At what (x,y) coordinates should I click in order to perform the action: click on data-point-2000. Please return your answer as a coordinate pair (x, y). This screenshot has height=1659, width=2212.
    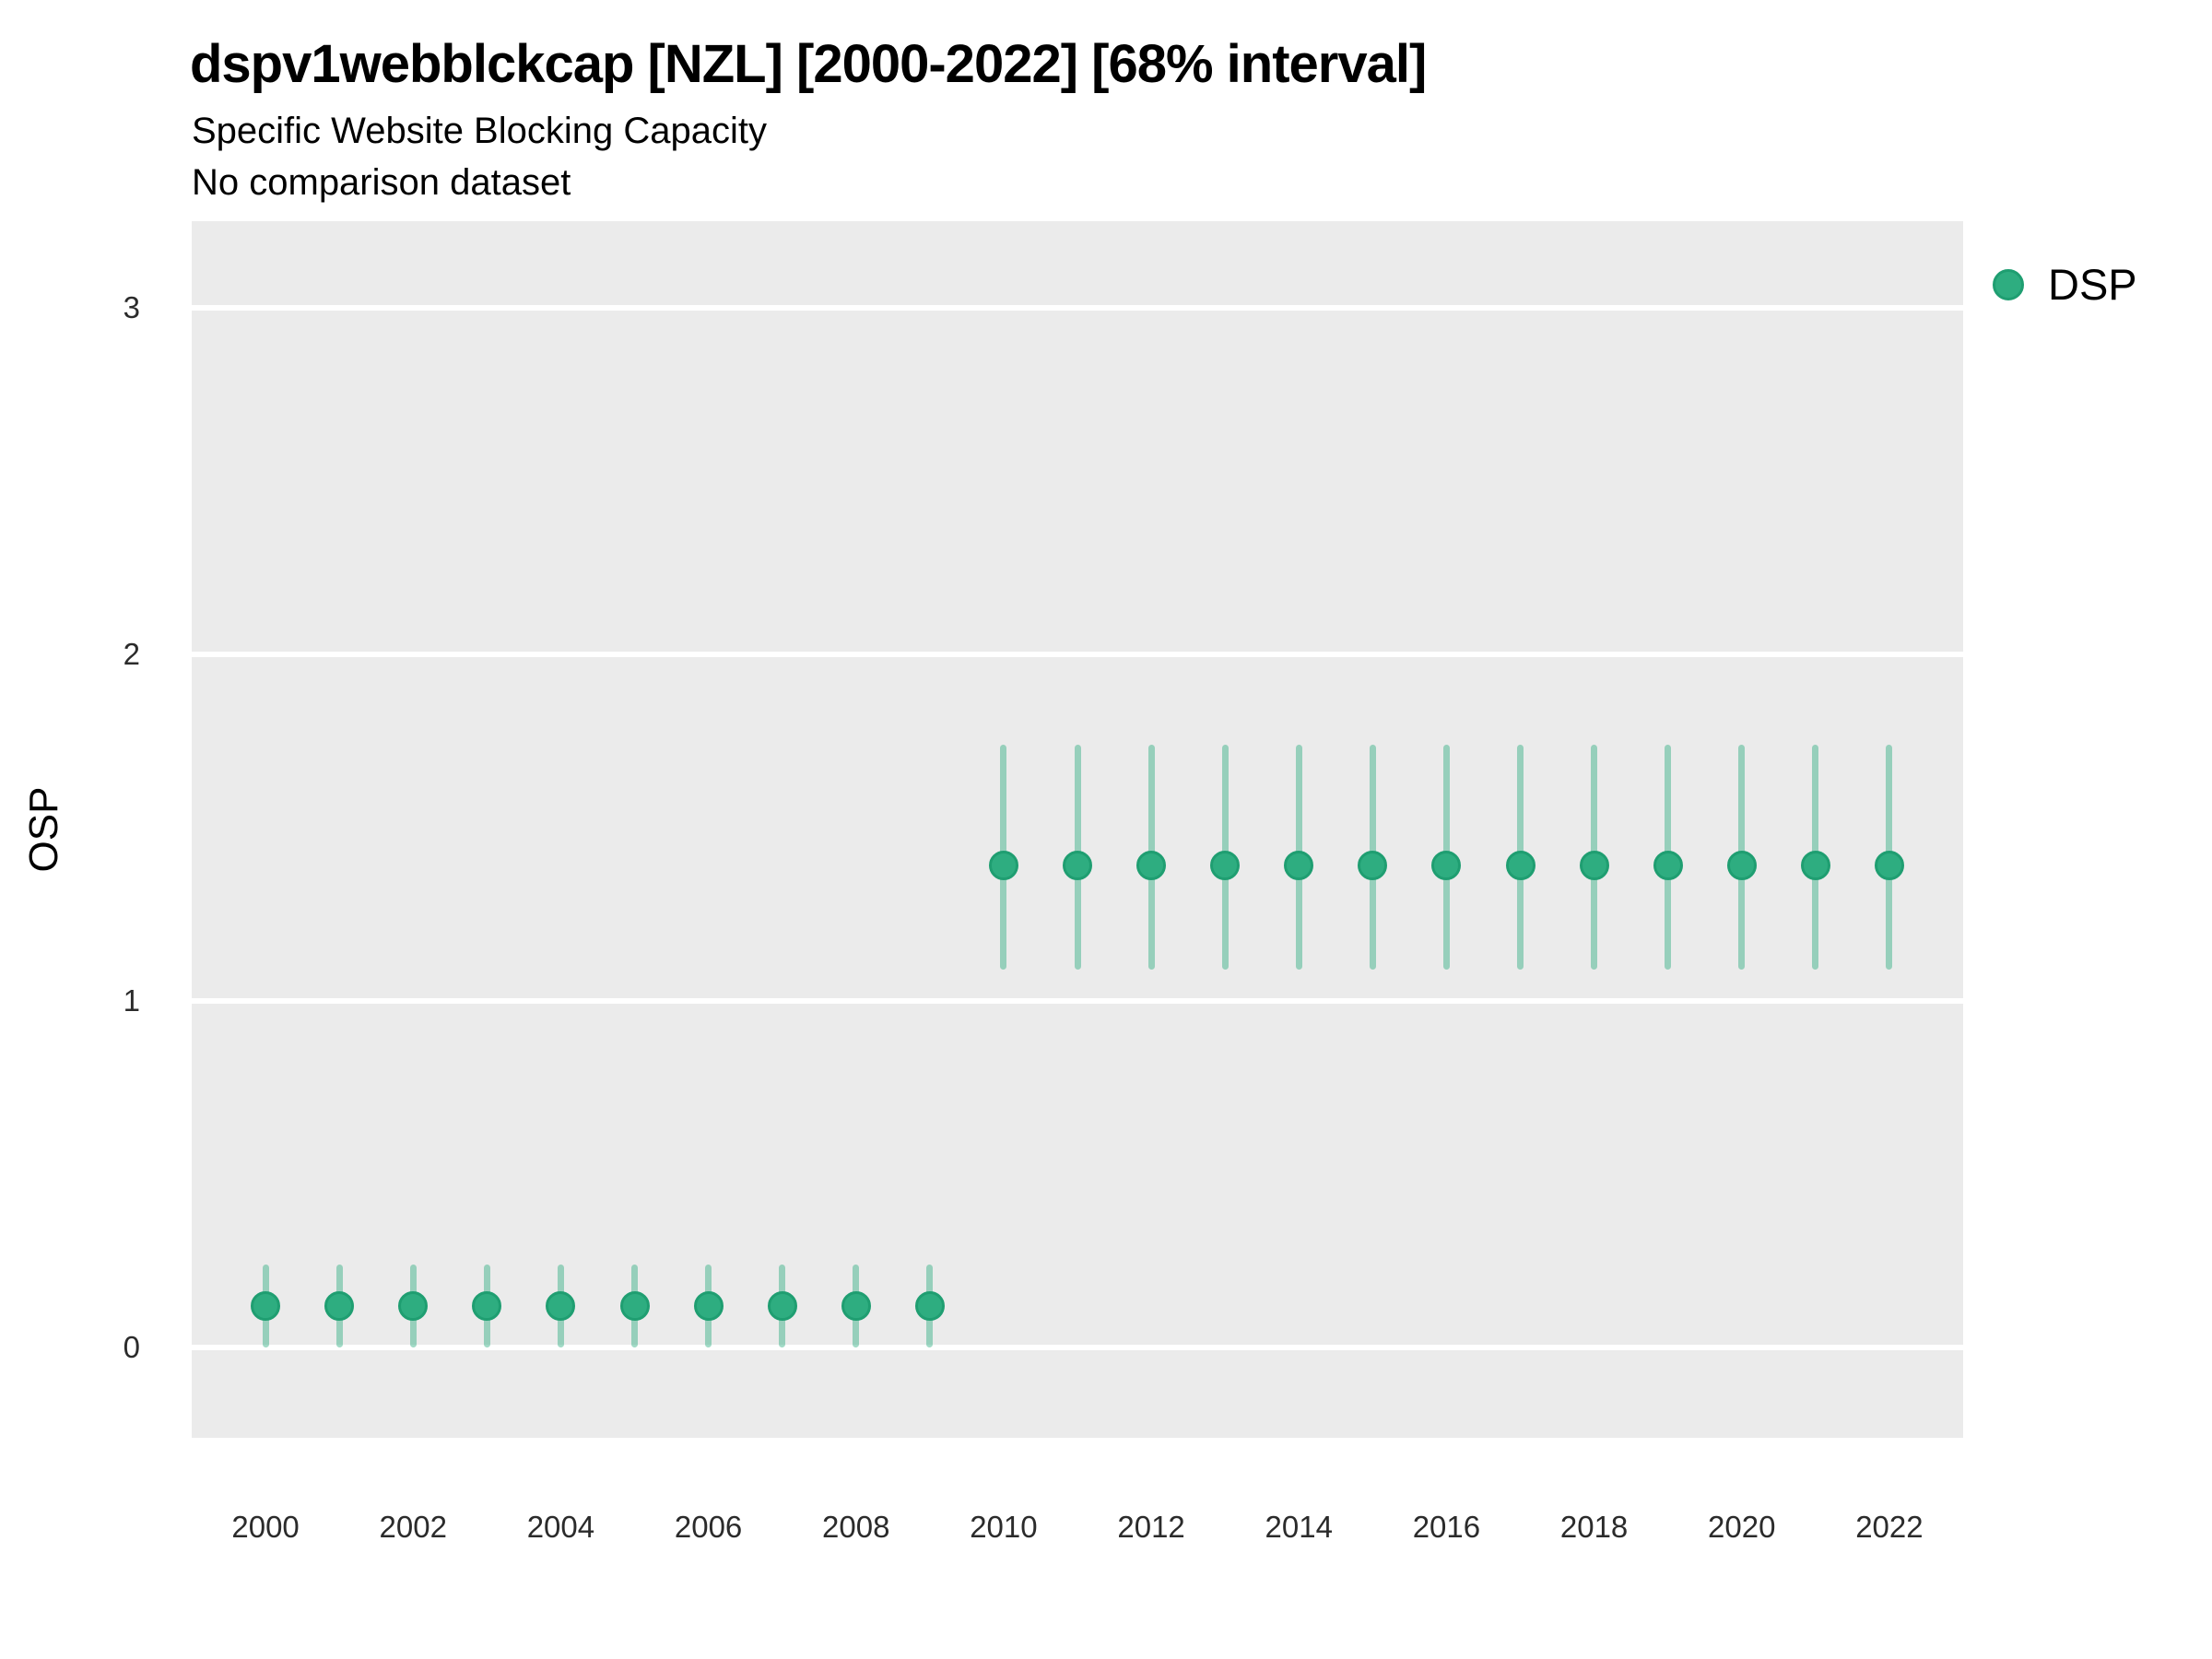
    Looking at the image, I should click on (266, 1306).